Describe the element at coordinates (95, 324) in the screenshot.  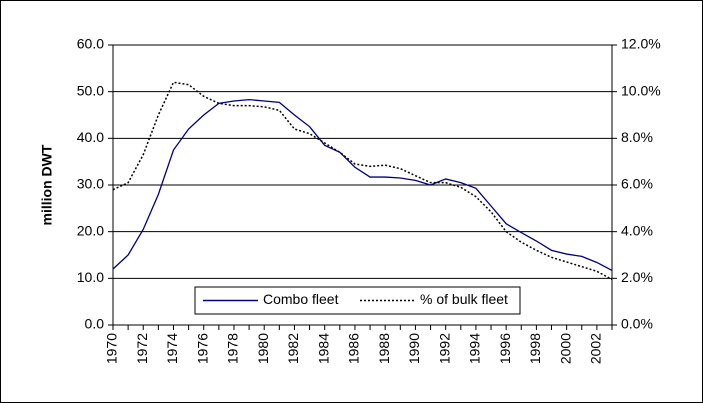
I see `y-tick-label: 0.0` at that location.